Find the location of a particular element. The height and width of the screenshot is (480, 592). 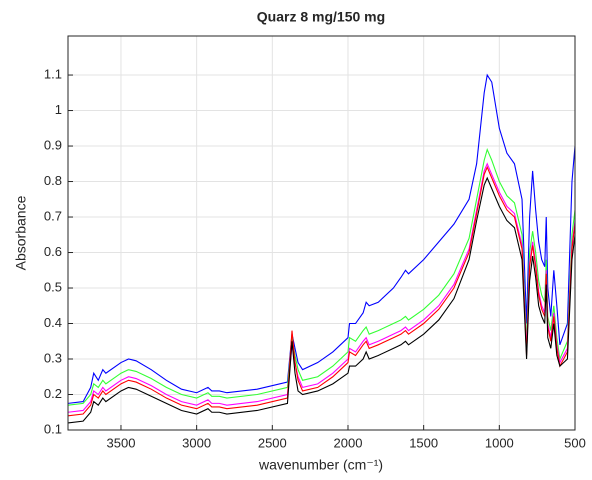

x-axis-label: wavenumber (cm⁻¹) is located at coordinates (320, 465).